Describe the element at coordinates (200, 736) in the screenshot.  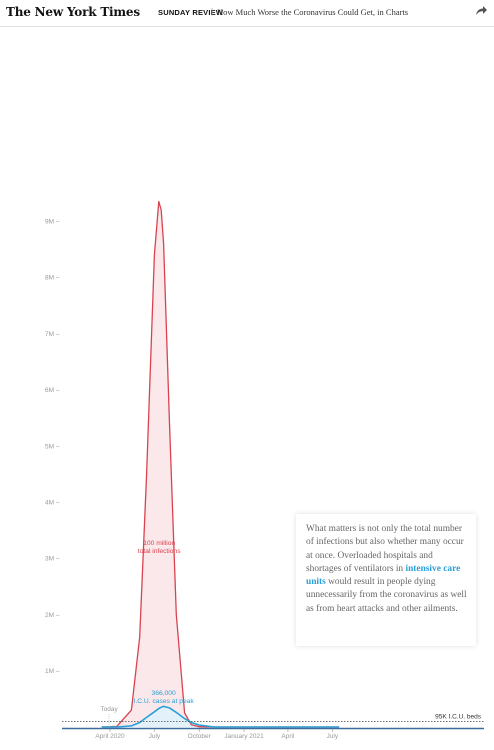
I see `x-tick-label: October` at that location.